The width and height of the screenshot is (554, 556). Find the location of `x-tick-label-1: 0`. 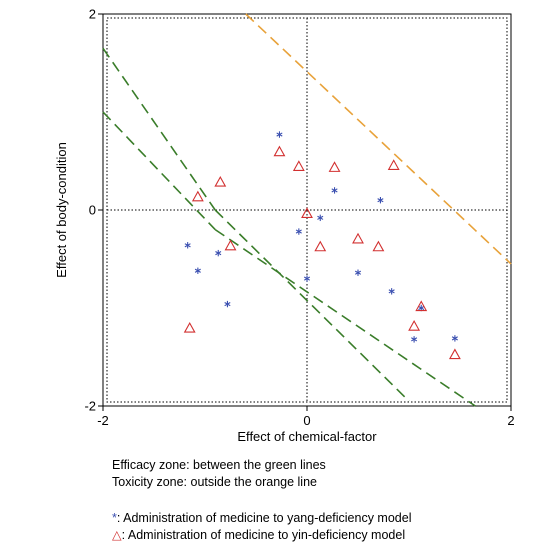

x-tick-label-1: 0 is located at coordinates (306, 420).